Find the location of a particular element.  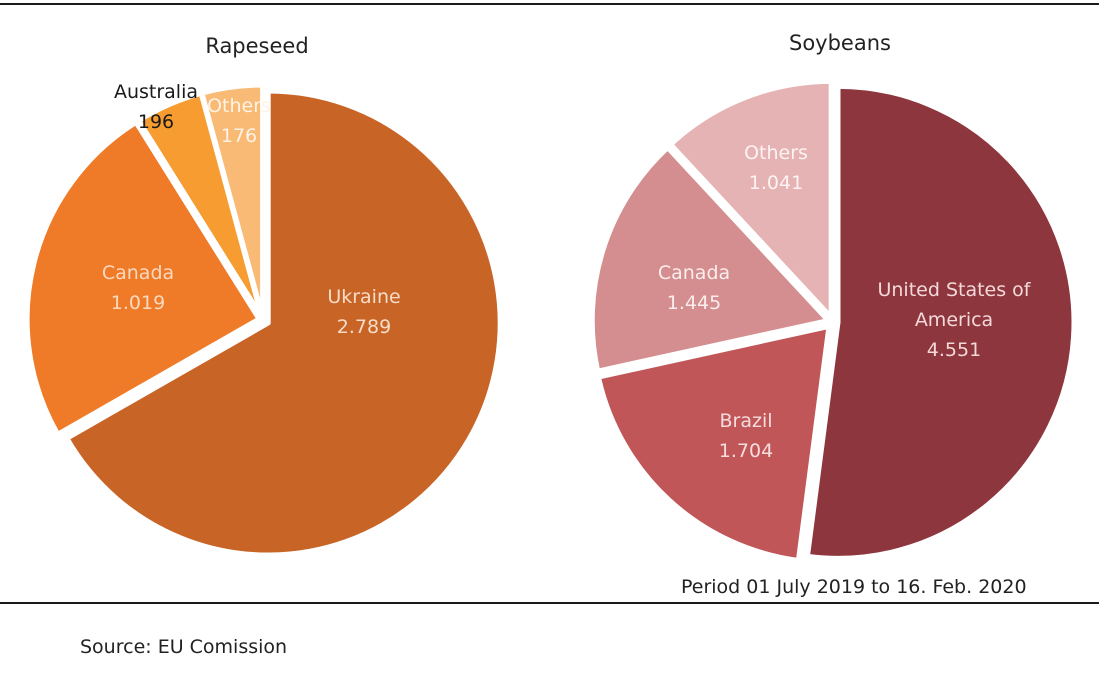

rapeseed-label-australia: Australia 196 is located at coordinates (156, 107).